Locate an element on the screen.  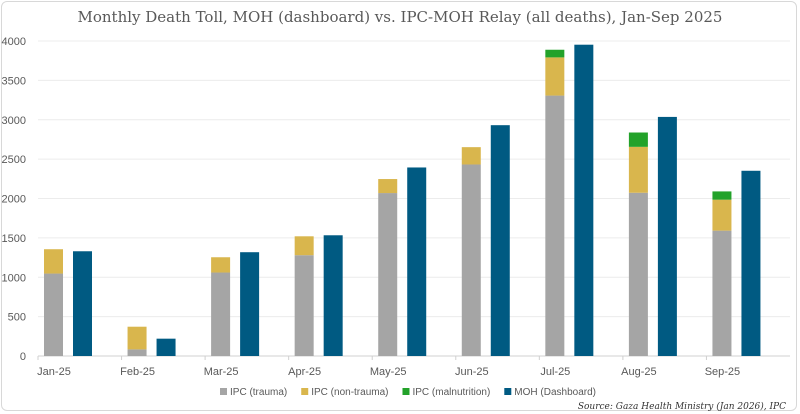
y-tick-label: 0 is located at coordinates (23, 357).